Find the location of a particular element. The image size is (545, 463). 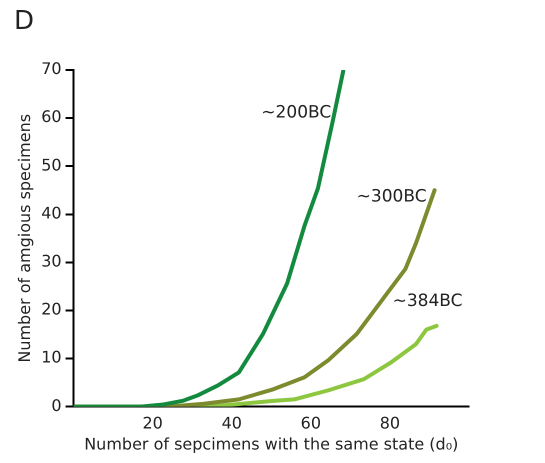

y-tick-label: 0 is located at coordinates (56, 405).